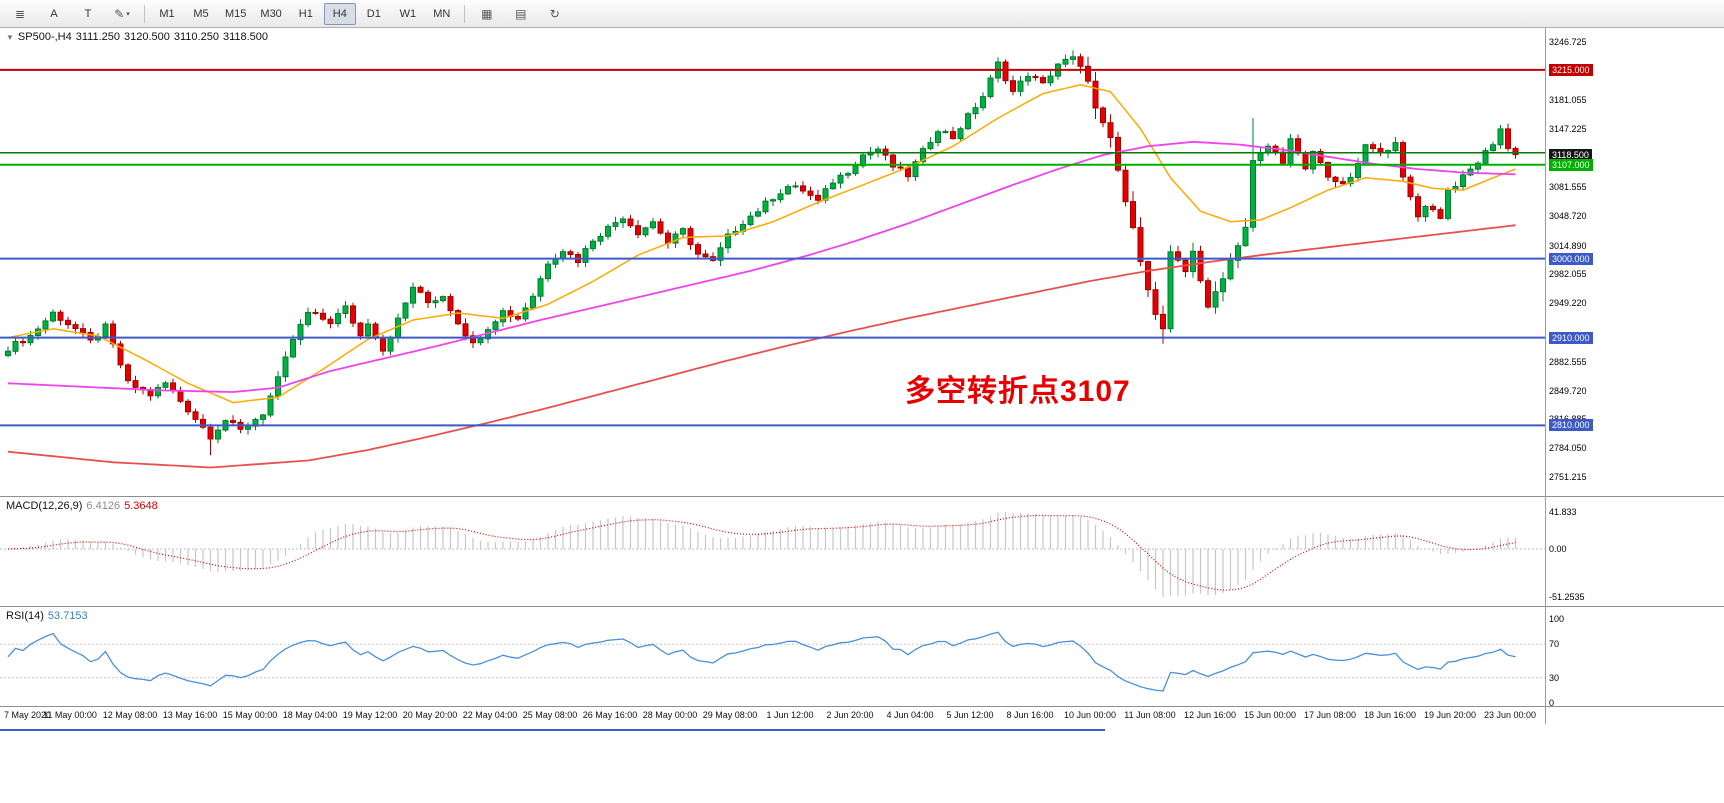 Image resolution: width=1724 pixels, height=803 pixels. What do you see at coordinates (339, 13) in the screenshot?
I see `timeframe-h4: H4` at bounding box center [339, 13].